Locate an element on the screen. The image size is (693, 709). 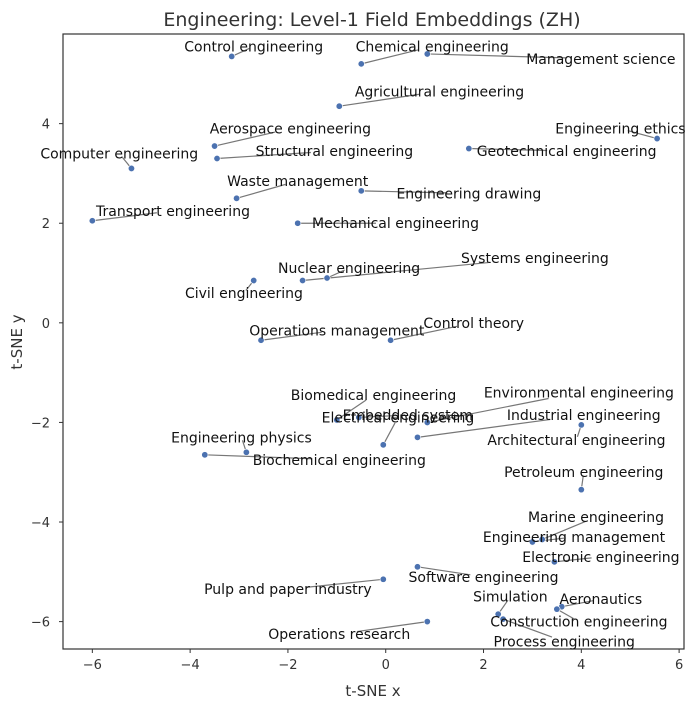
point-label-civil-engineering: Civil engineering is located at coordinates (244, 294).